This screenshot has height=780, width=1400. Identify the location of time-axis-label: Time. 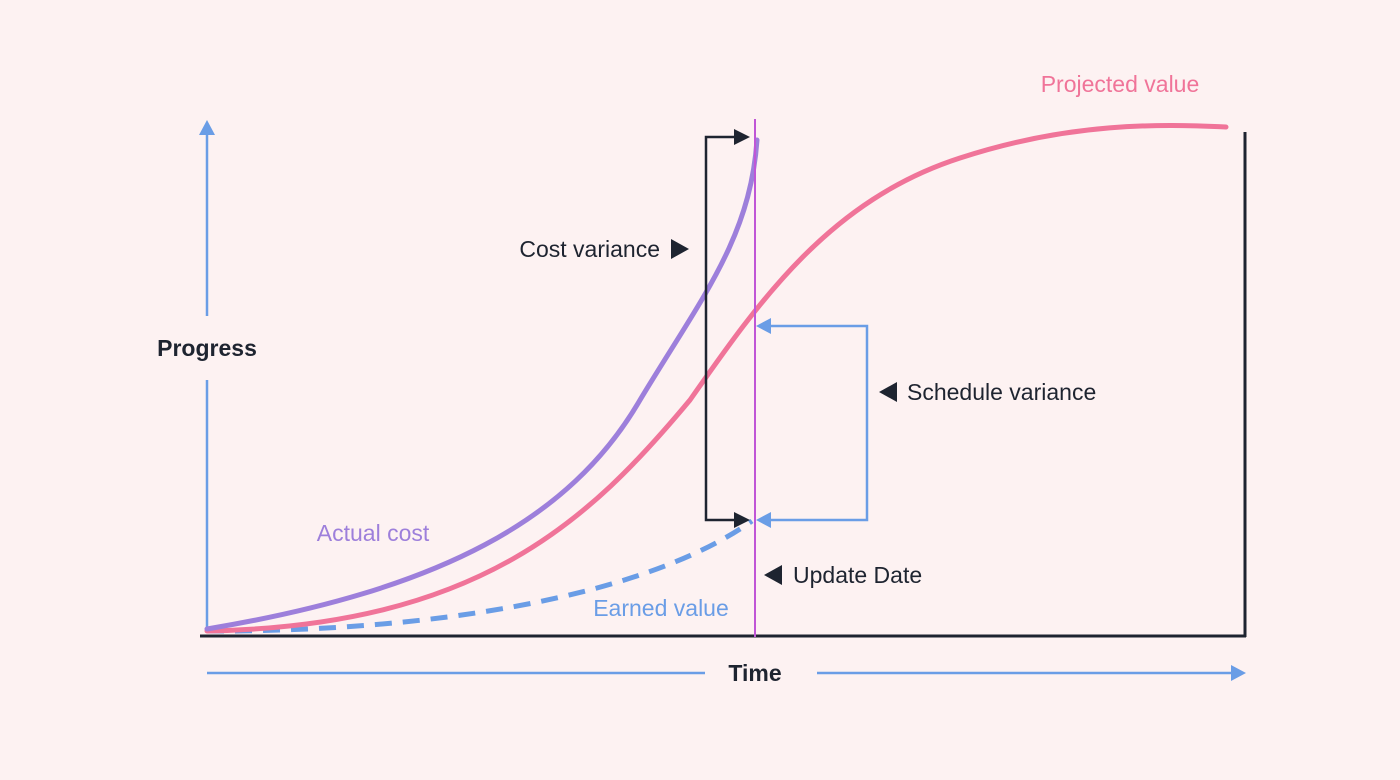
(754, 673).